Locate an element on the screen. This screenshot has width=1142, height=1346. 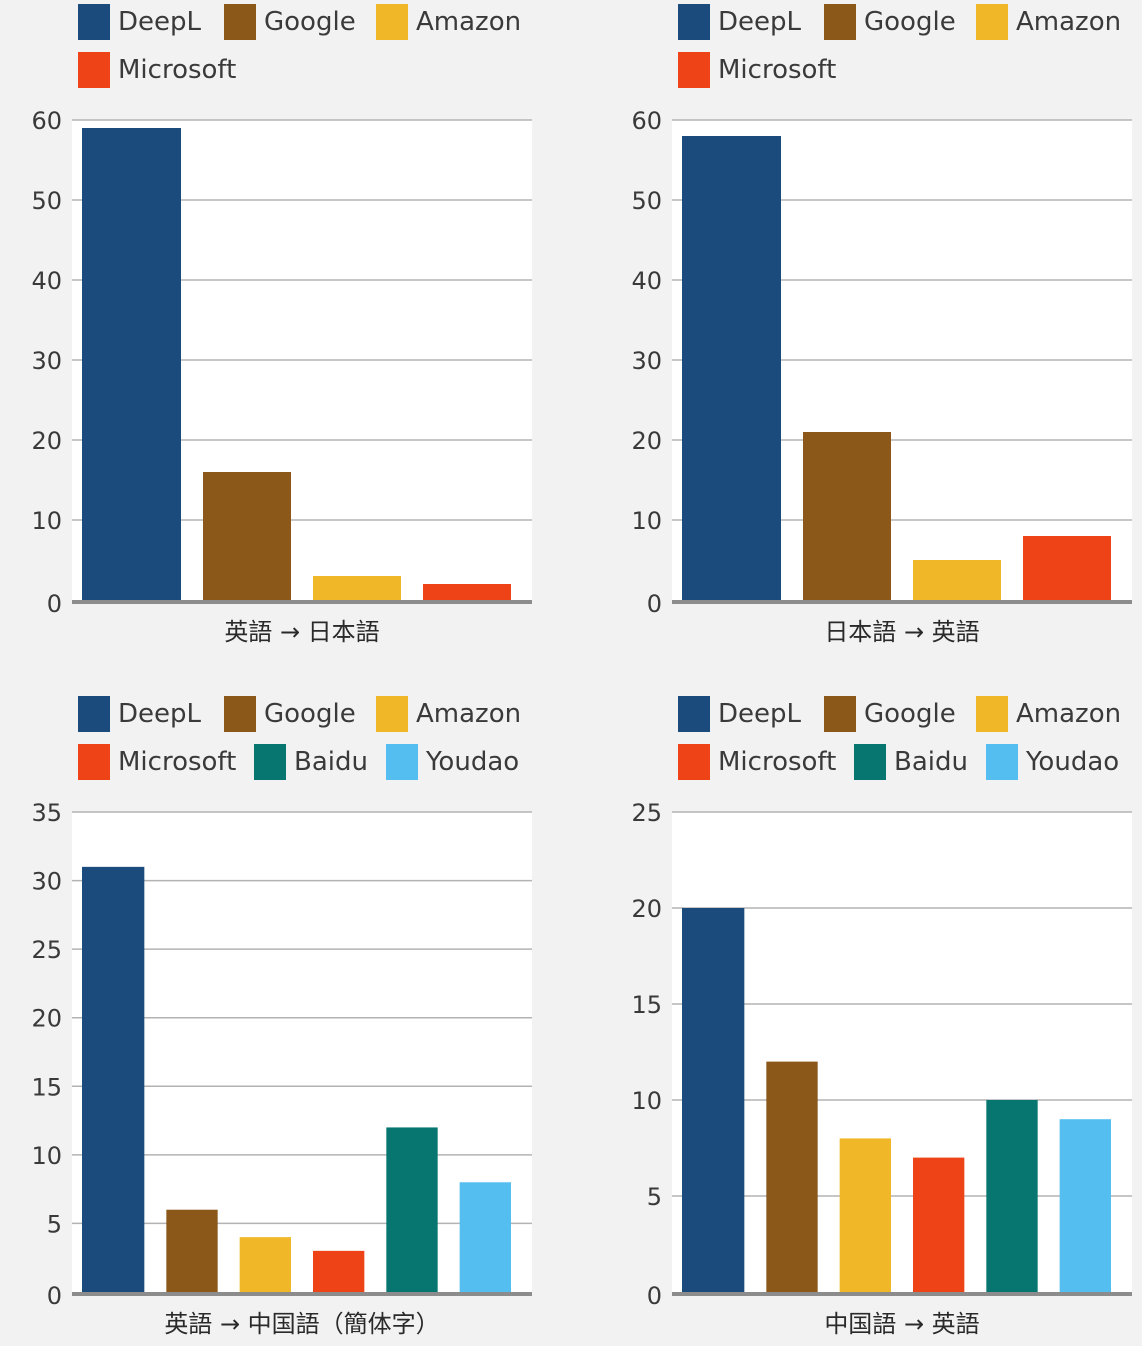
legend-label: Amazon is located at coordinates (469, 22).